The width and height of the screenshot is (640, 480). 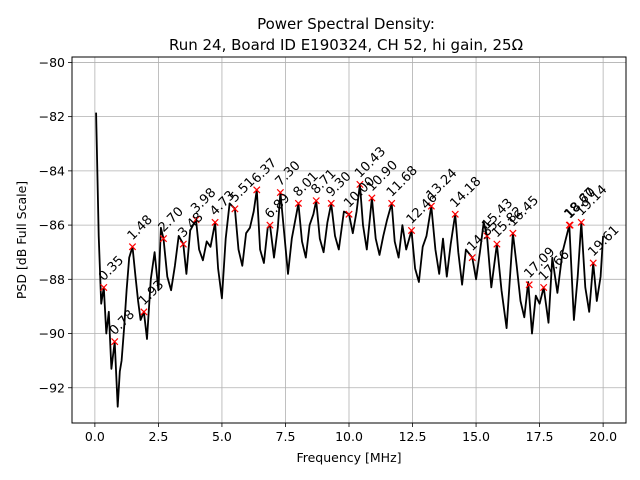 I want to click on x-tick-label: 7.5, so click(x=286, y=436).